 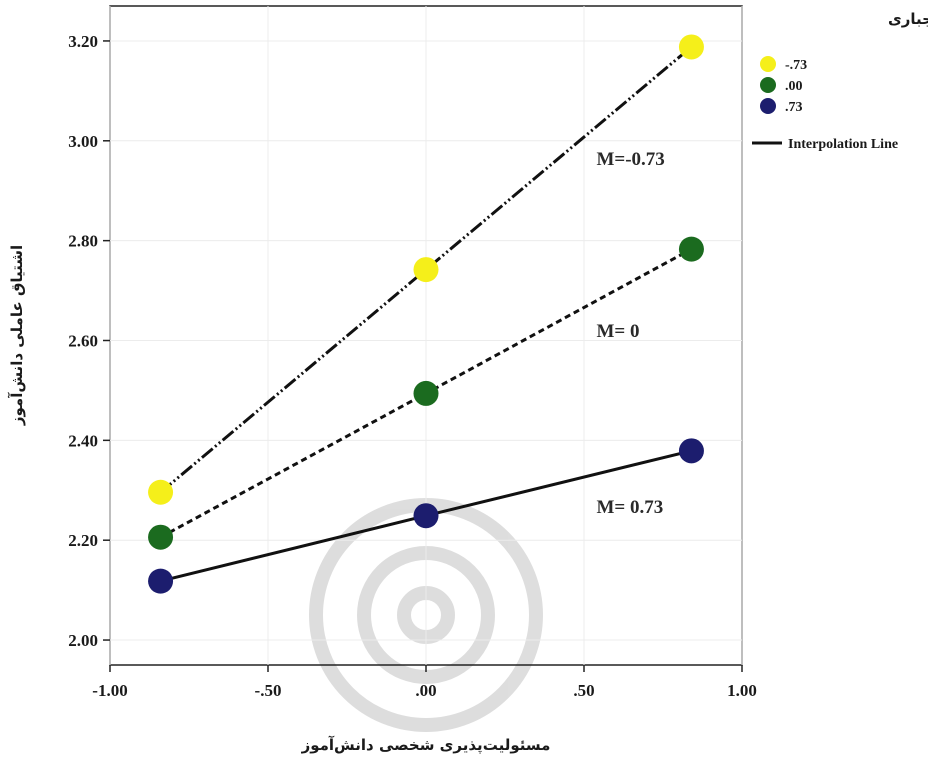 I want to click on series-annotations: M=-0.73 M= 0 M= 0.73, so click(x=630, y=333).